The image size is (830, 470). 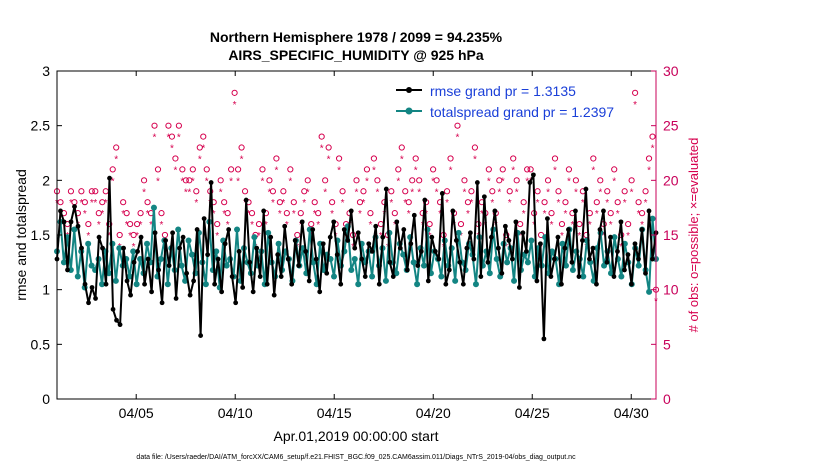 I want to click on legend-spread-marker, so click(x=409, y=111).